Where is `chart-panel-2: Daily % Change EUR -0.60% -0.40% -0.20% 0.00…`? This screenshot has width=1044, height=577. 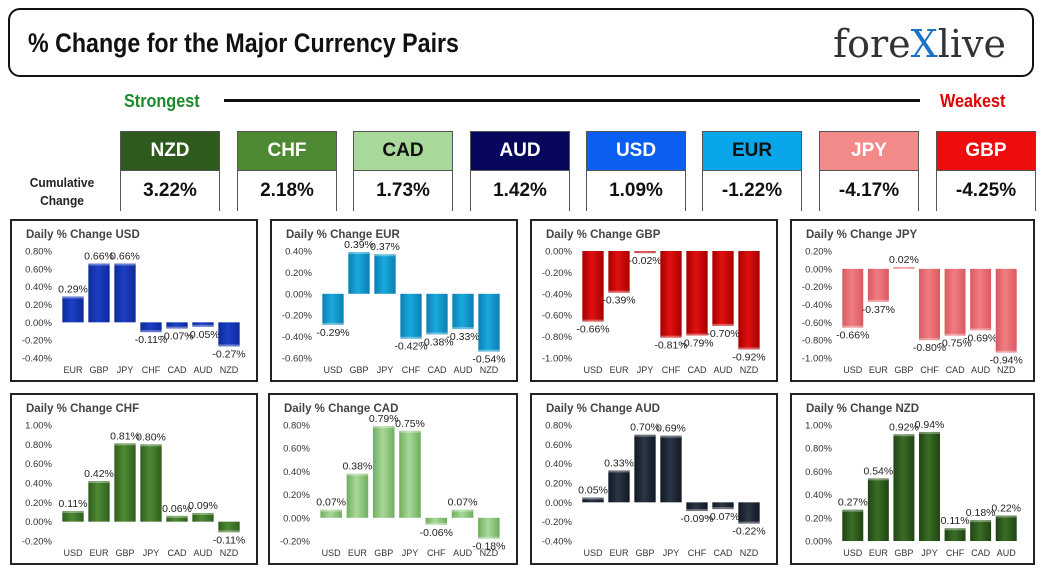
chart-panel-2: Daily % Change EUR -0.60% -0.40% -0.20% 0.00… is located at coordinates (394, 300).